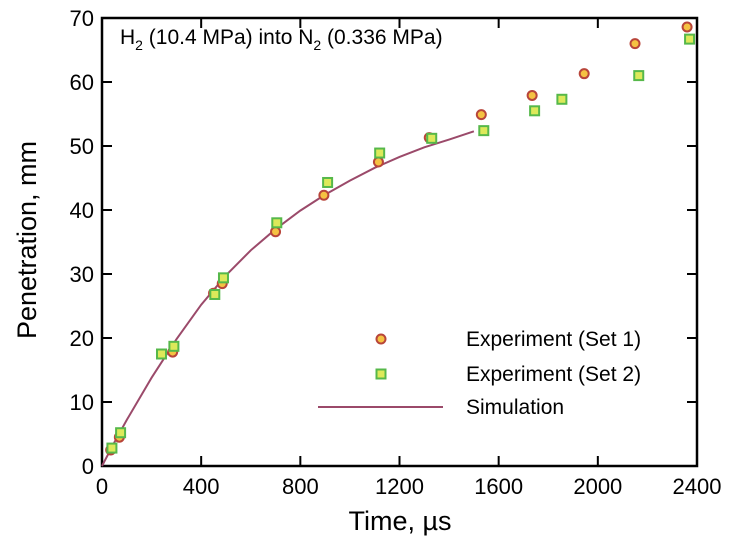 Image resolution: width=731 pixels, height=543 pixels. Describe the element at coordinates (399, 486) in the screenshot. I see `x-tick-label: 1200` at that location.